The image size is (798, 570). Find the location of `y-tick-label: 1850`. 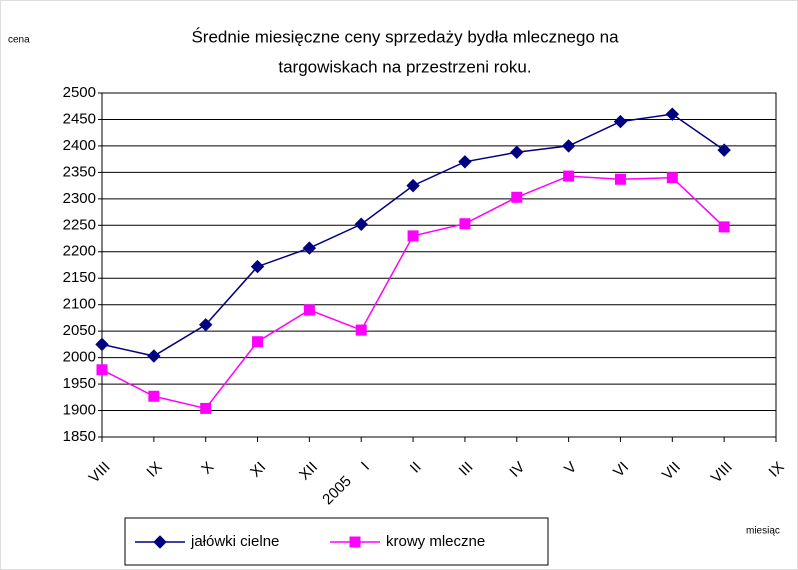

y-tick-label: 1850 is located at coordinates (79, 436).